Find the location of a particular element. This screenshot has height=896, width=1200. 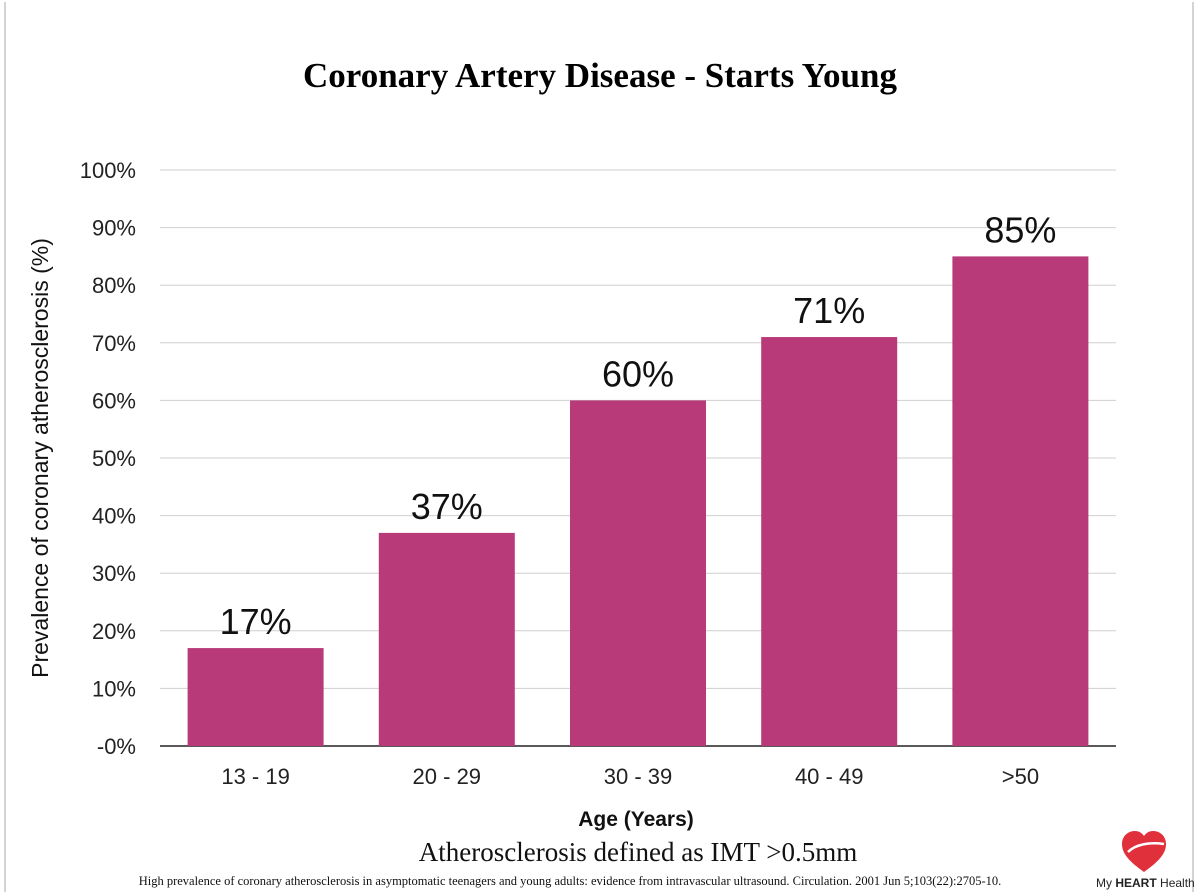

logo-suffix: Health is located at coordinates (1177, 883).